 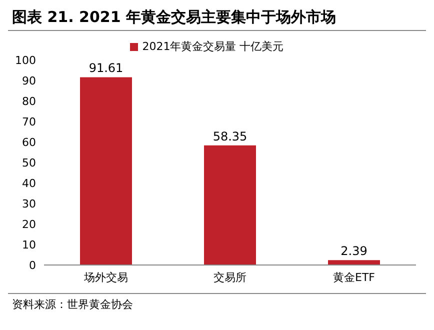 I want to click on y-tick-label: 100, so click(x=25, y=60).